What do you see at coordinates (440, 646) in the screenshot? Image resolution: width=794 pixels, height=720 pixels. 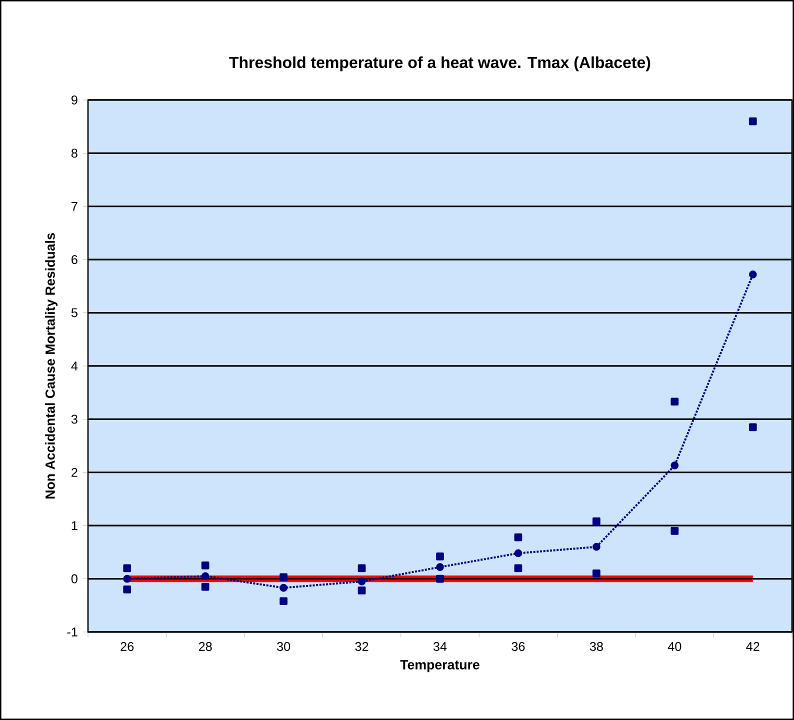 I see `x-tick-label: 34` at bounding box center [440, 646].